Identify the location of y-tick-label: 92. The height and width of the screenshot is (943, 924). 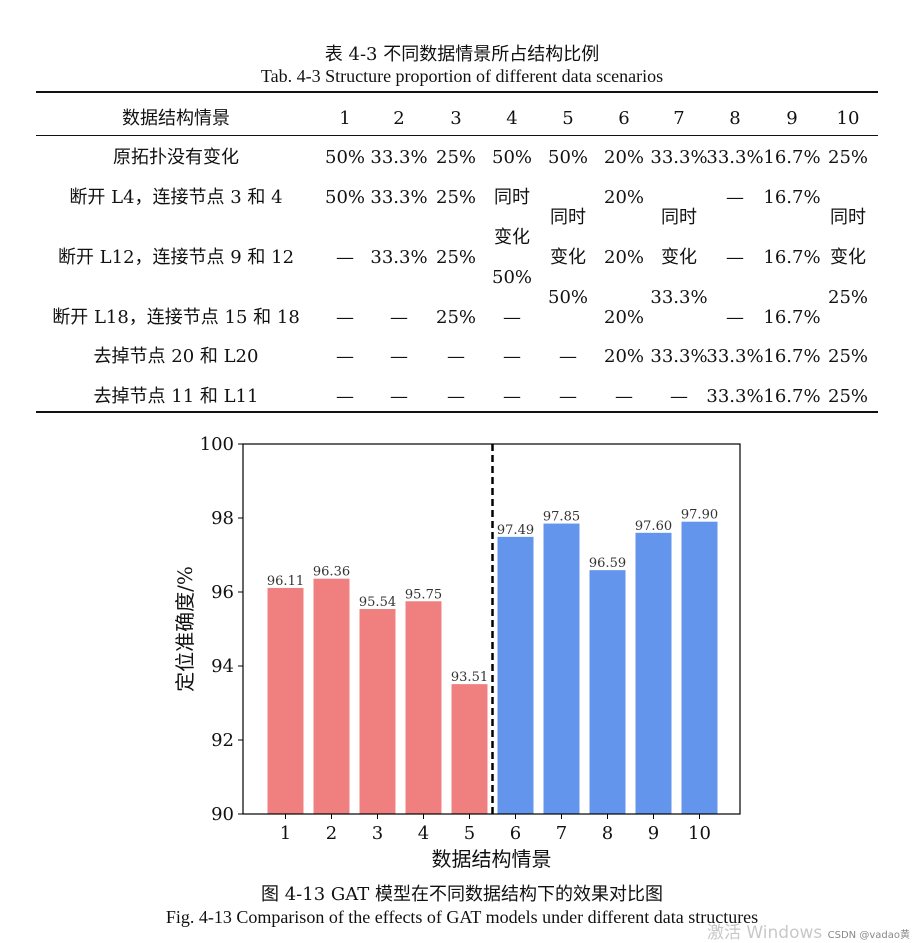
(222, 740).